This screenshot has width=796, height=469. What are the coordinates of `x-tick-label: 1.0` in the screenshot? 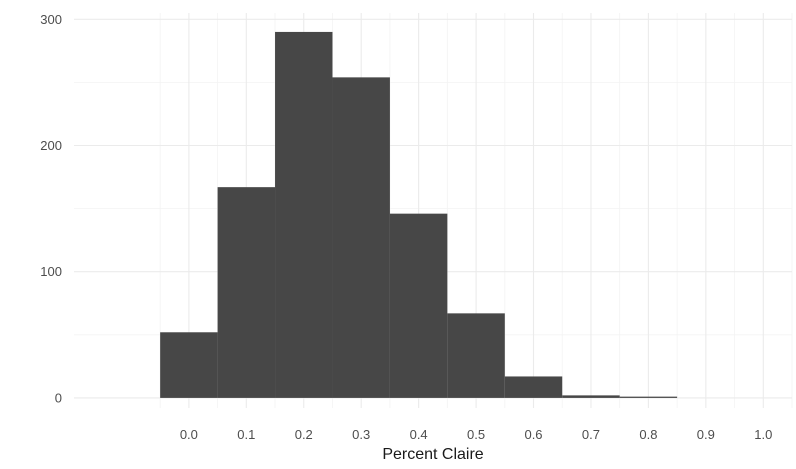 It's located at (763, 434).